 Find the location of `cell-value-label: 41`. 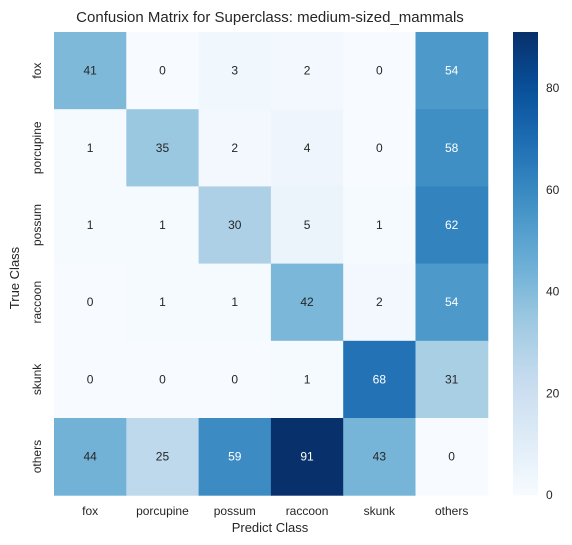

cell-value-label: 41 is located at coordinates (90, 71).